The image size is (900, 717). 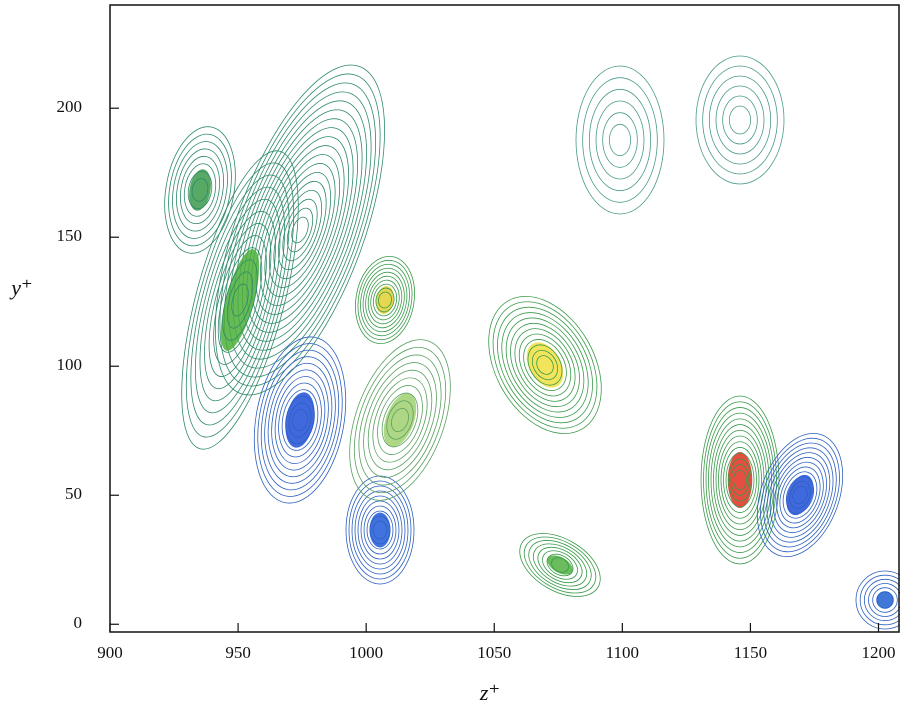 I want to click on x-tick-label: 1000, so click(x=366, y=652).